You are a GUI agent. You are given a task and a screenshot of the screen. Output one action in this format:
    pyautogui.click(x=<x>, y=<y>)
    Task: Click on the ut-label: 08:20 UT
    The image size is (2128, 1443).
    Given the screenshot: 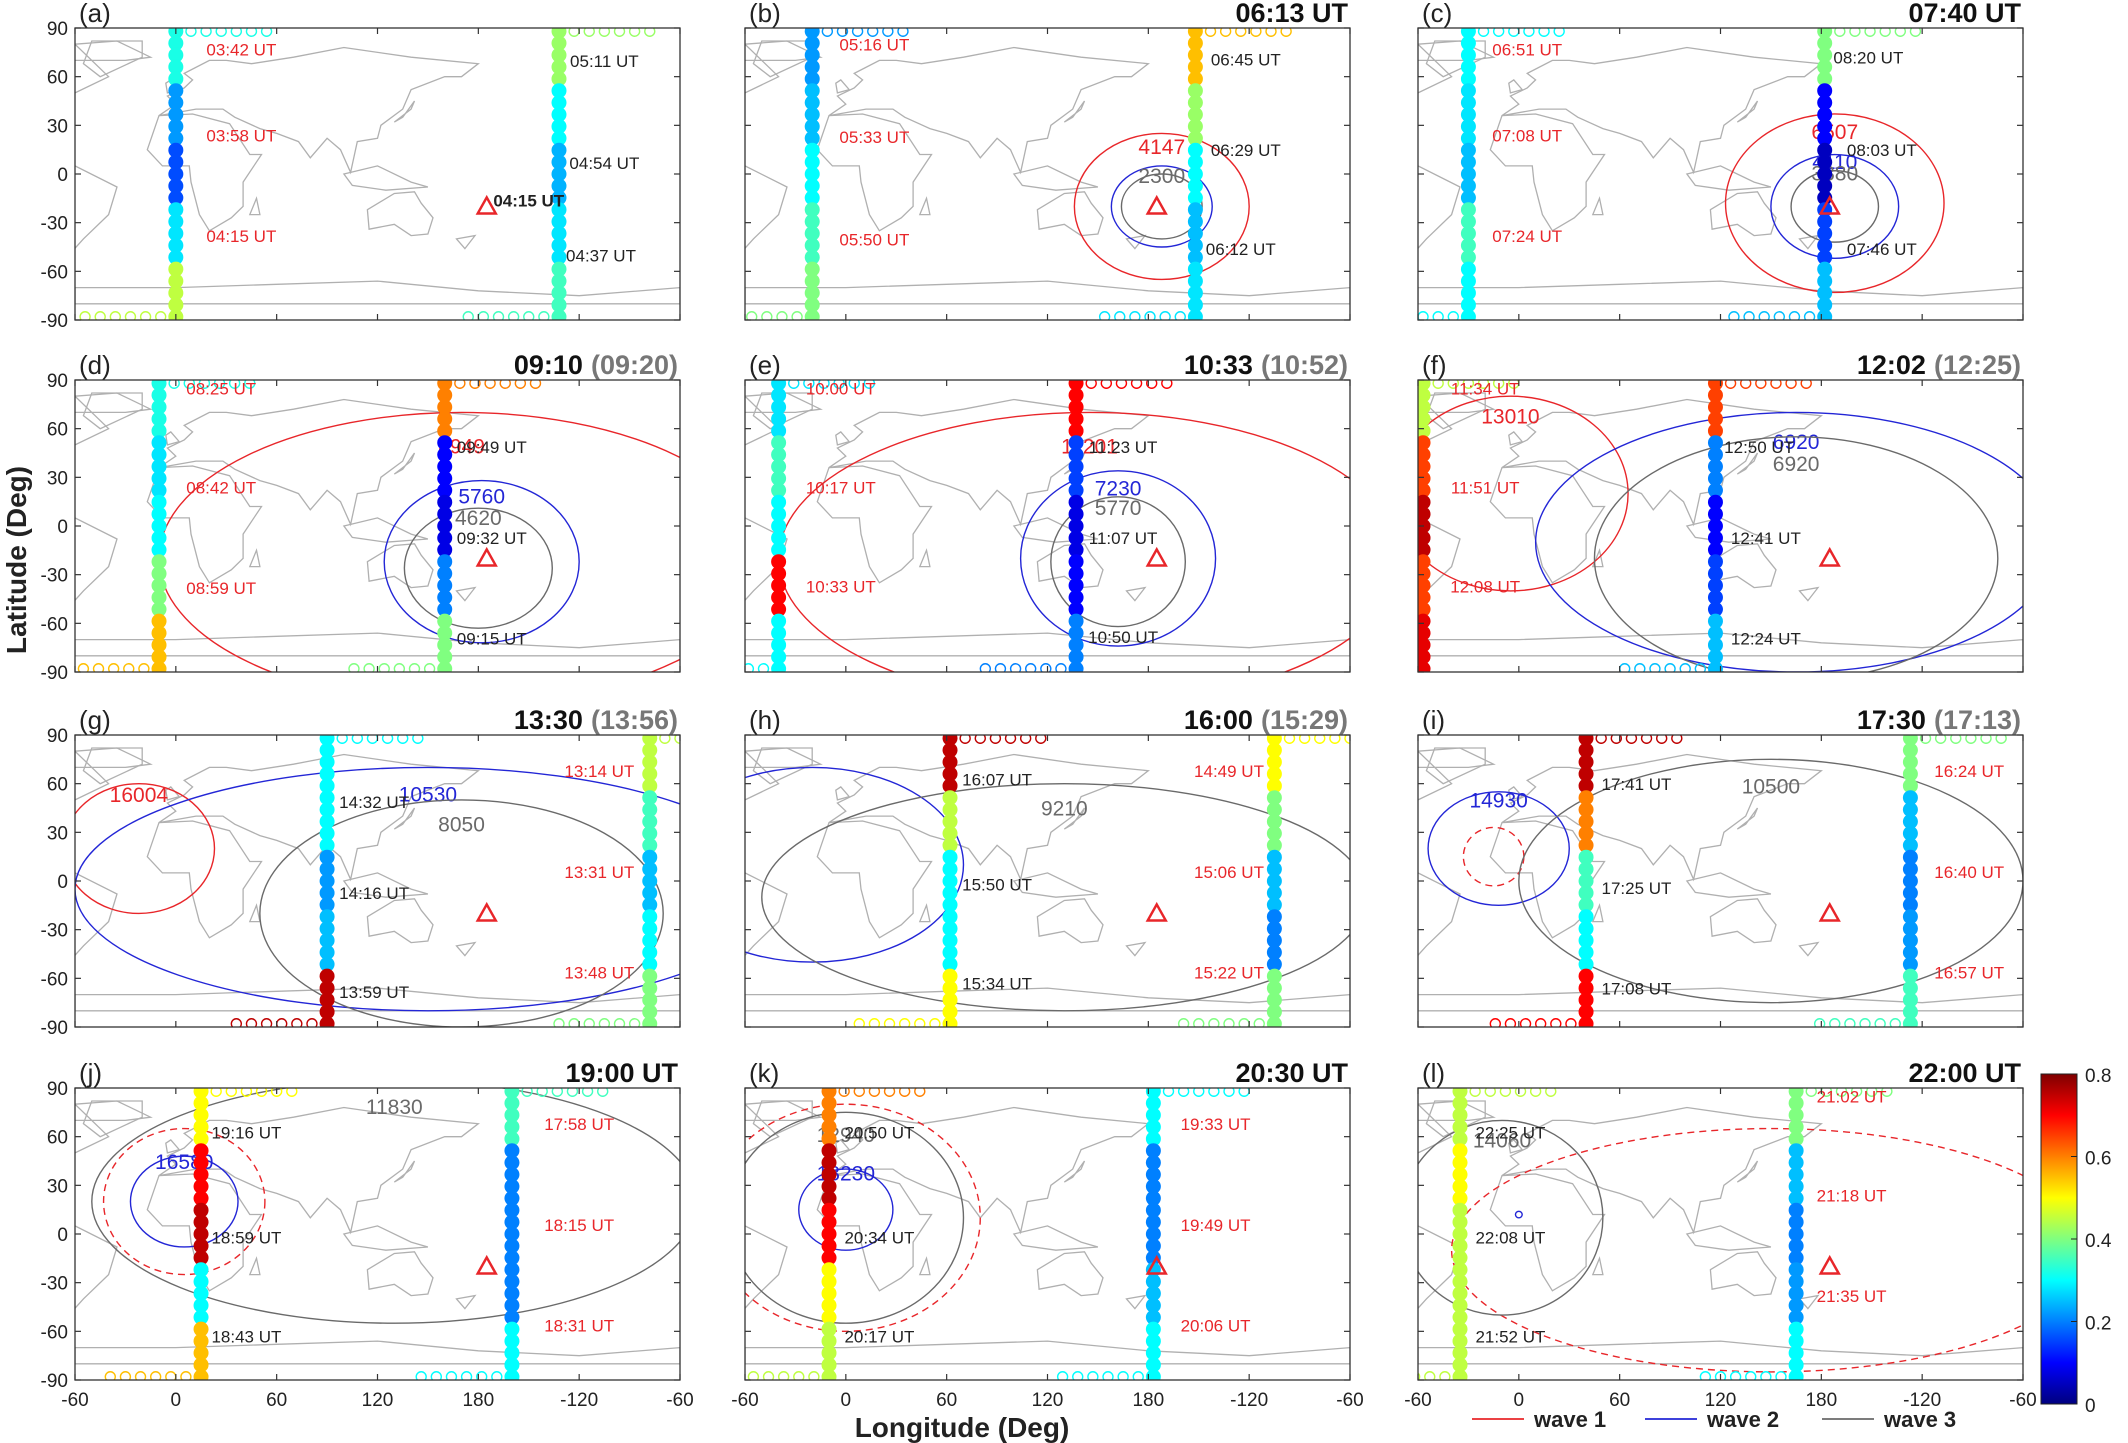 What is the action you would take?
    pyautogui.click(x=1868, y=58)
    